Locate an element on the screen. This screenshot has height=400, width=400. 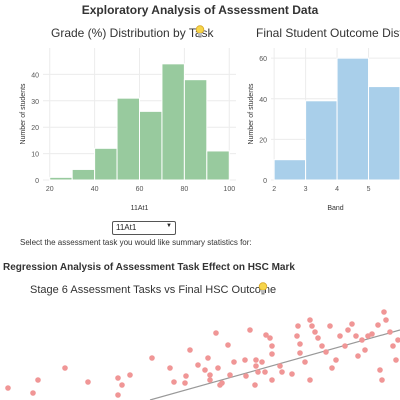
task-select: 11At1 ▼ is located at coordinates (144, 228).